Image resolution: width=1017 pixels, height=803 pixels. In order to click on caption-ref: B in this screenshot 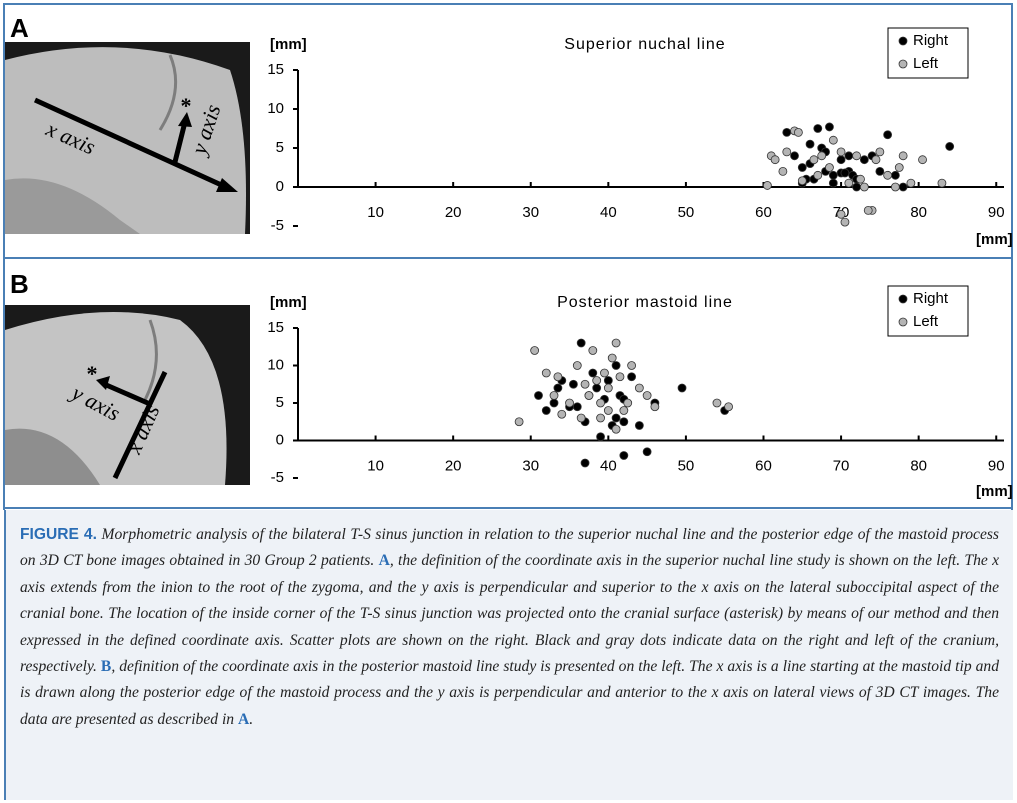, I will do `click(106, 667)`.